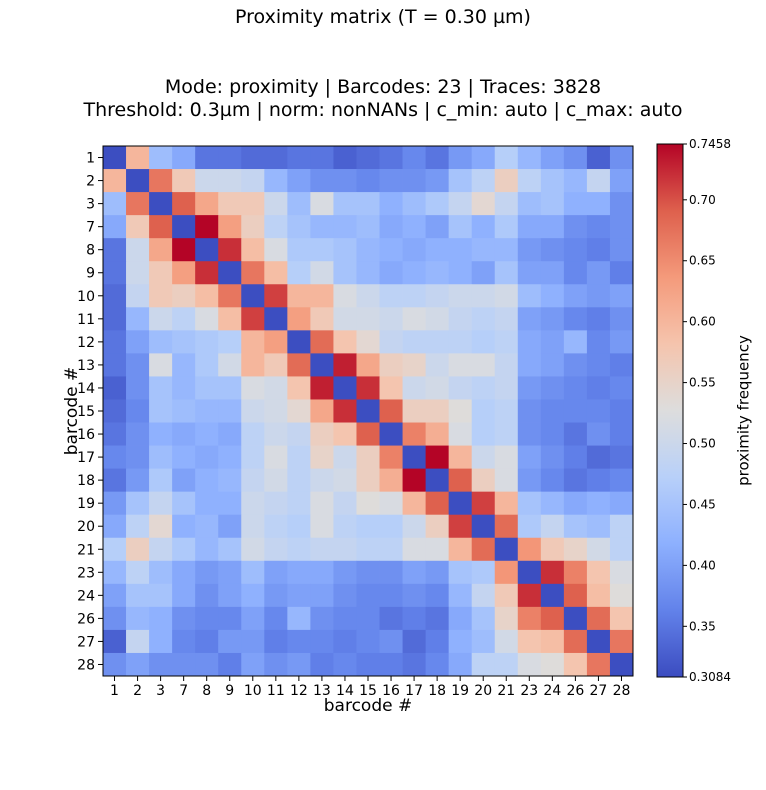 This screenshot has height=790, width=766. I want to click on x-tick-label: 13, so click(322, 691).